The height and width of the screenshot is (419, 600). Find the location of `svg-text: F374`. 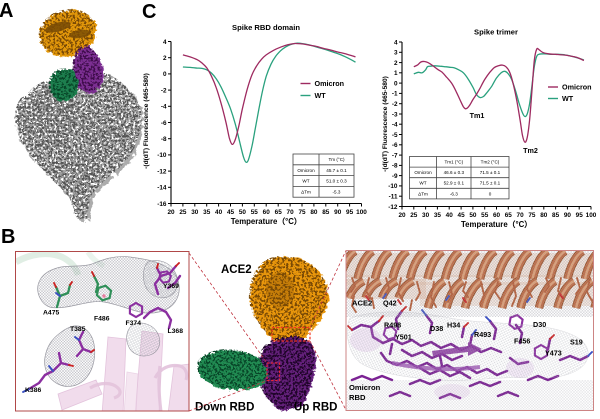

svg-text: F374 is located at coordinates (134, 323).